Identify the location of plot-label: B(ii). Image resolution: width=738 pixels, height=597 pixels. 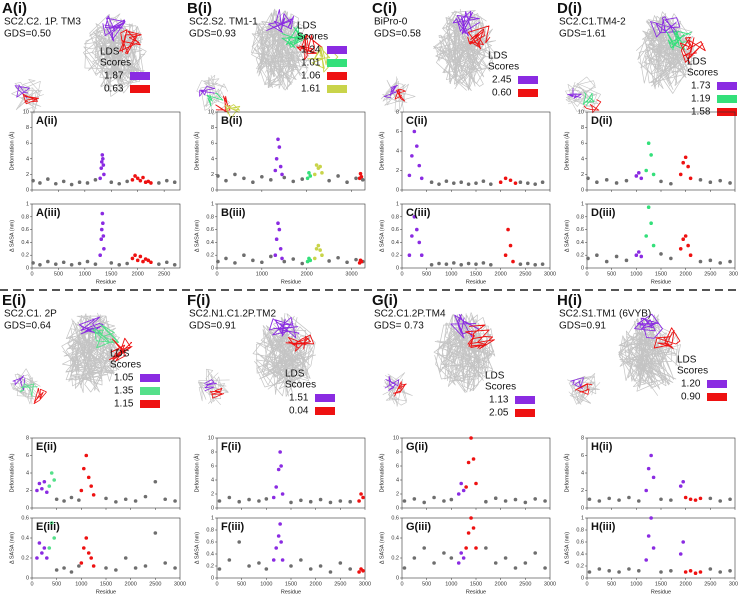
(232, 121).